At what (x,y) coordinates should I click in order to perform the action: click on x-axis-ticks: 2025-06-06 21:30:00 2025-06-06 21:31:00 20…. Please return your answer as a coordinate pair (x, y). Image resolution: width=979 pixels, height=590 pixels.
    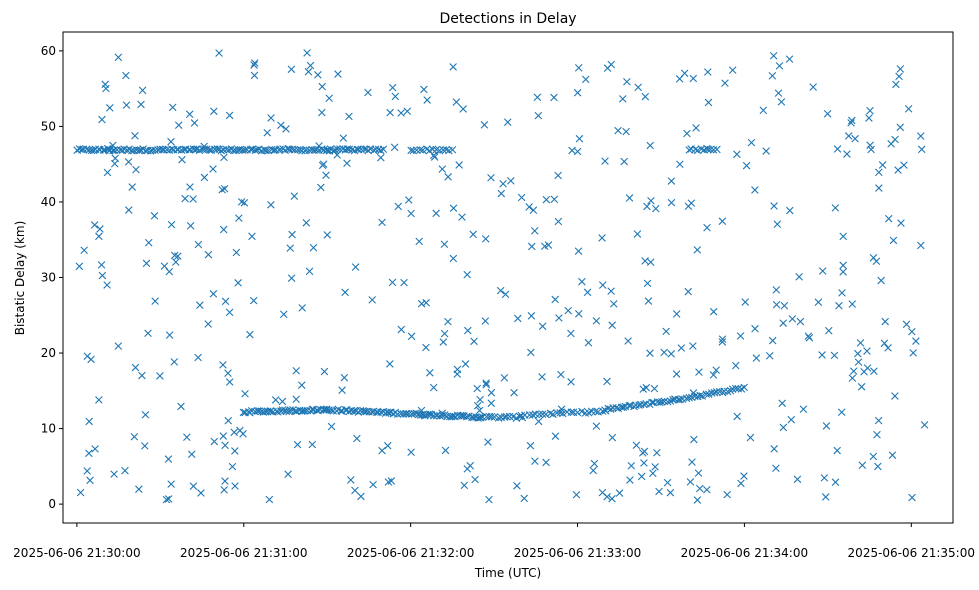
    Looking at the image, I should click on (494, 541).